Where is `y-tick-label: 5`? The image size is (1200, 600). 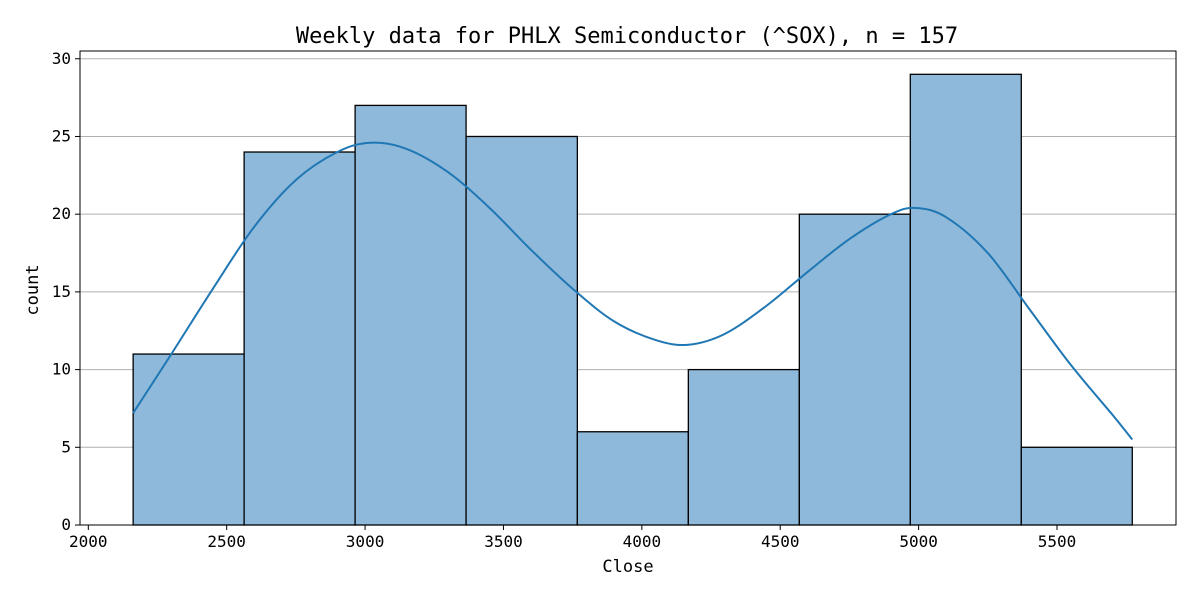 y-tick-label: 5 is located at coordinates (66, 446).